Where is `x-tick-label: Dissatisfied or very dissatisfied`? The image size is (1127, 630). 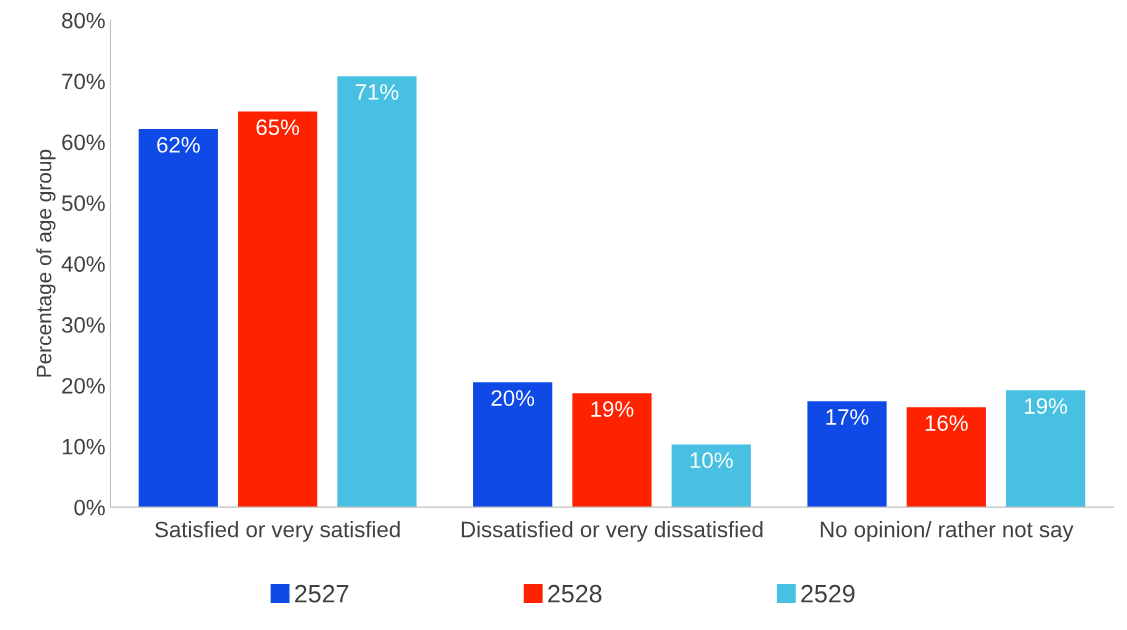 x-tick-label: Dissatisfied or very dissatisfied is located at coordinates (612, 531).